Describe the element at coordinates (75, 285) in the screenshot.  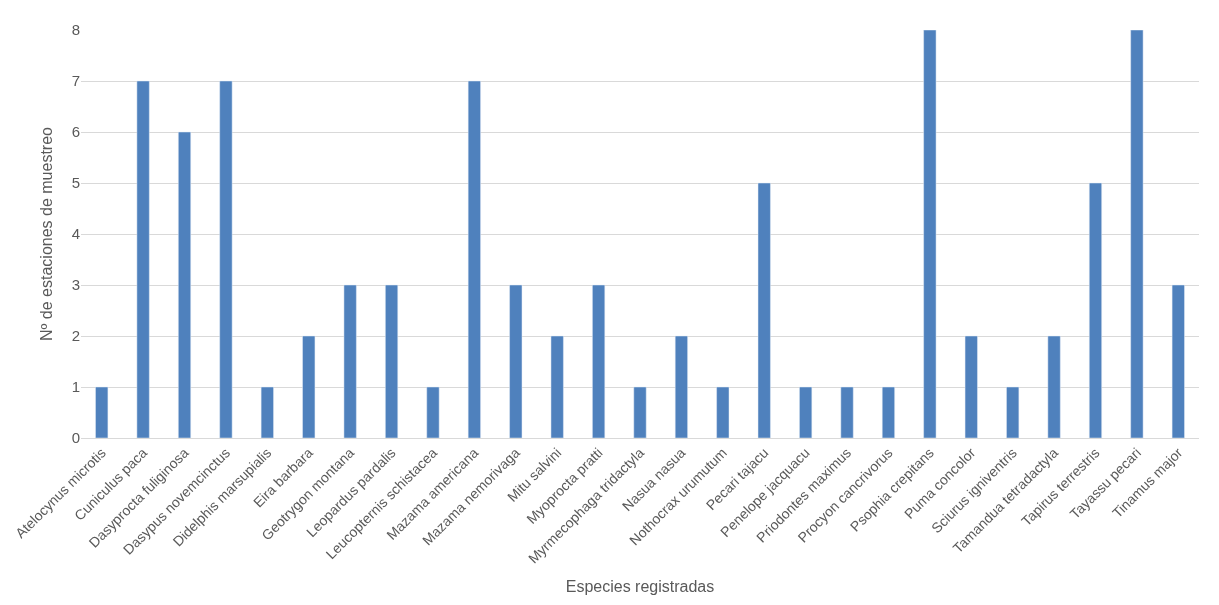
I see `y-tick-label: 3` at that location.